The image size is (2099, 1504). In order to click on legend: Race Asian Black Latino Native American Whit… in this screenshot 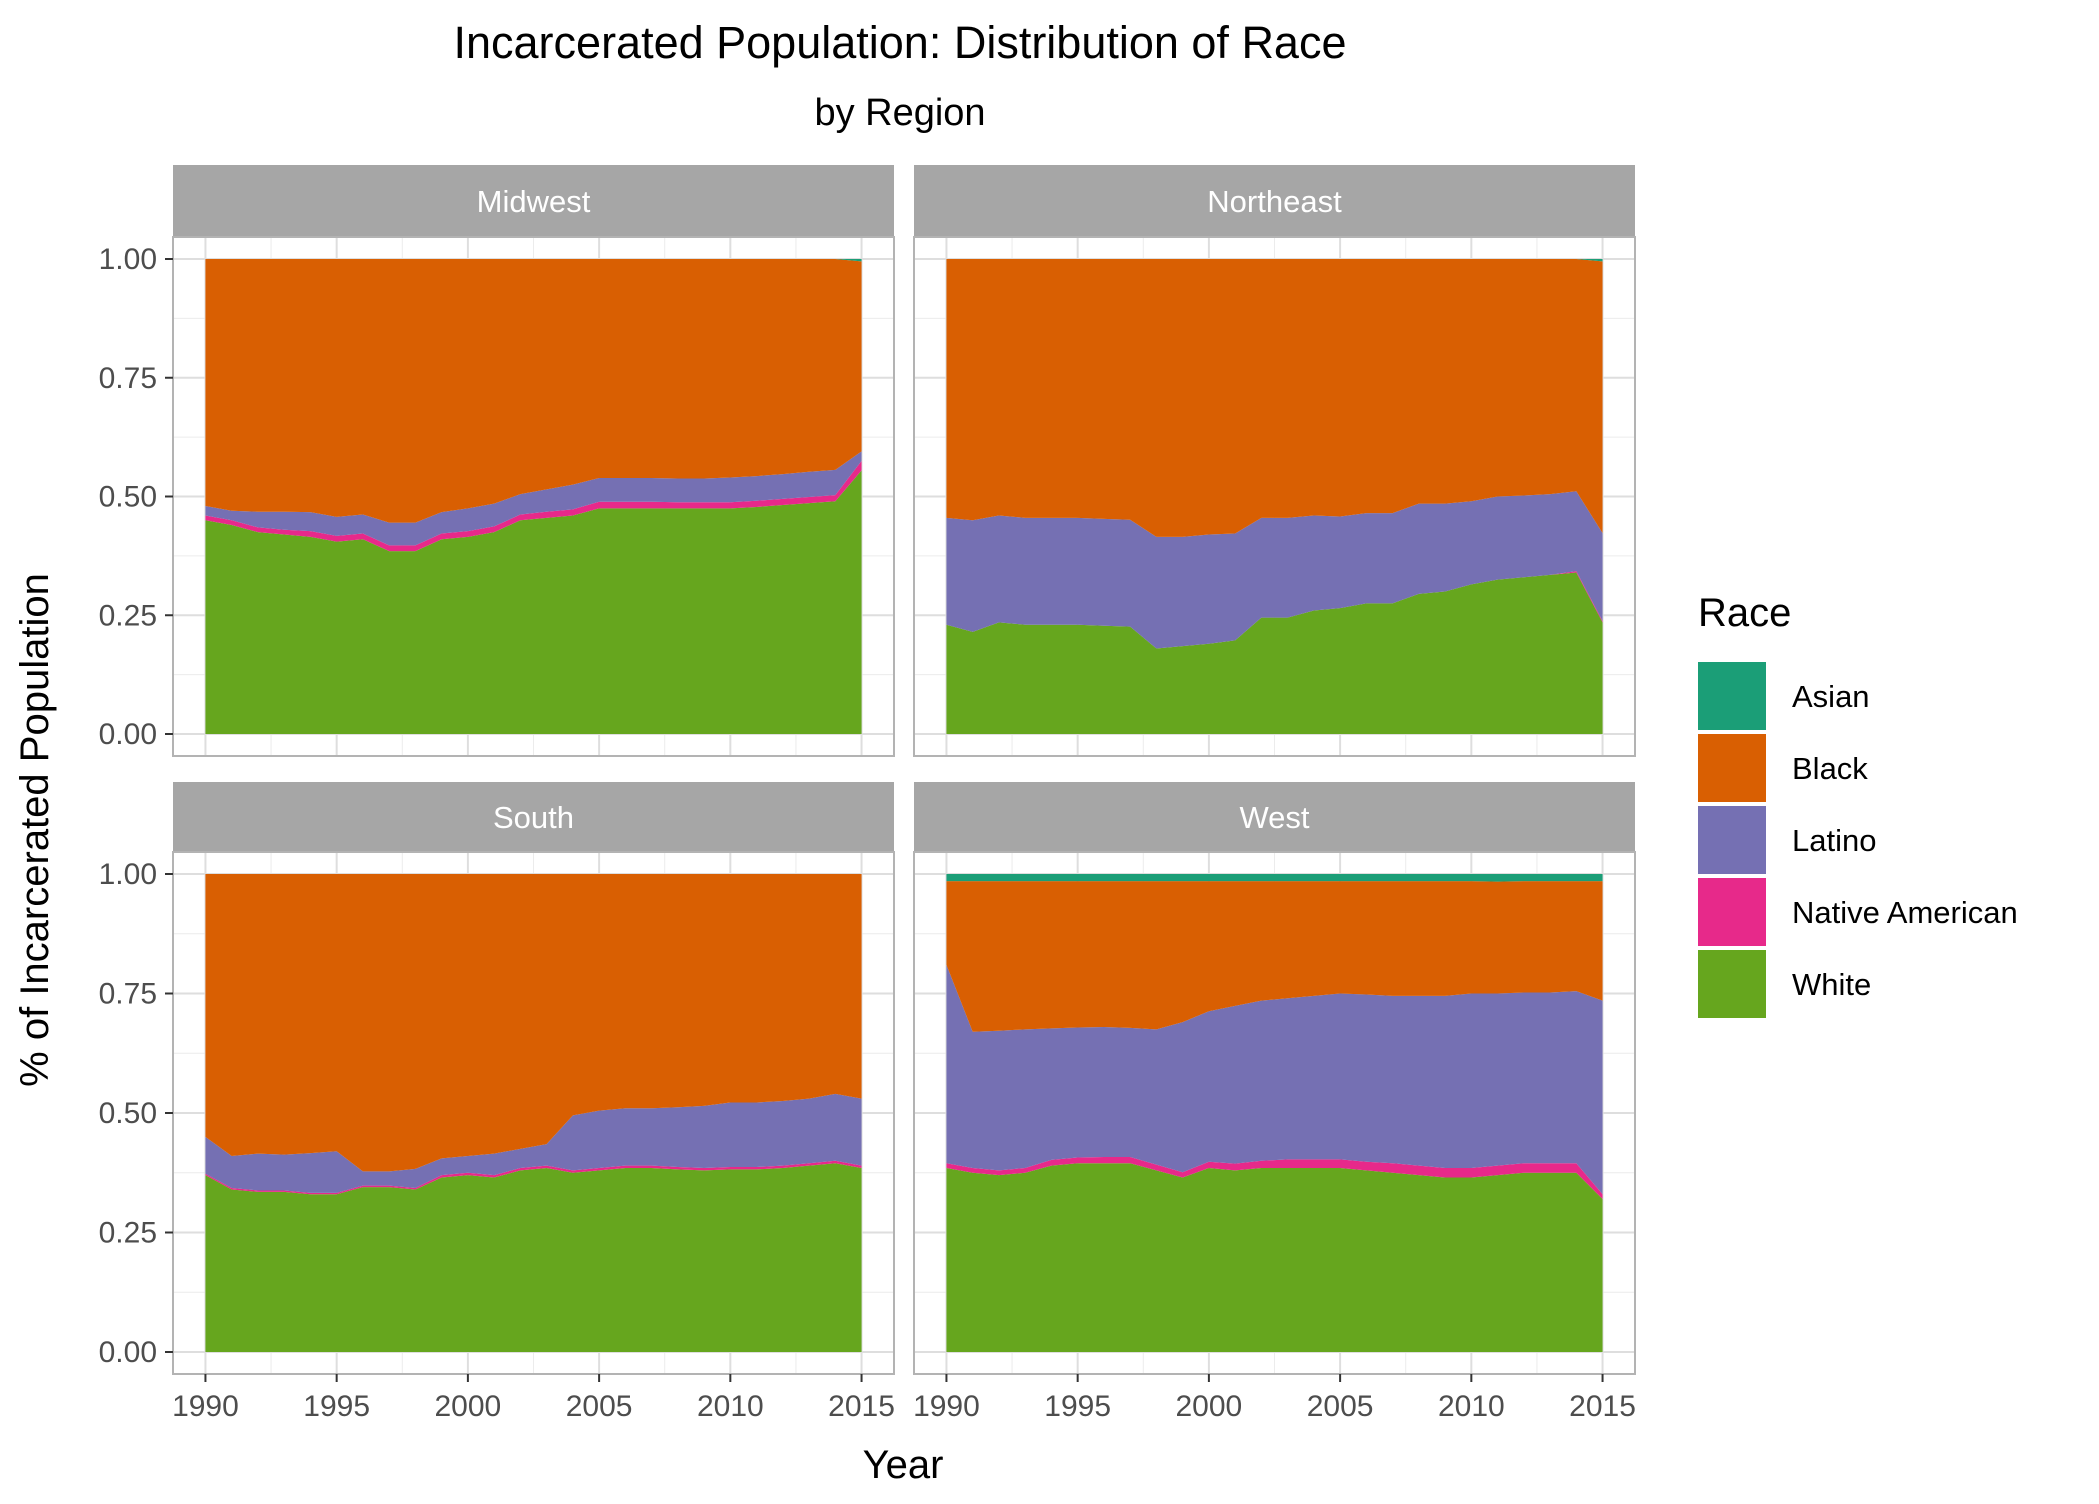, I will do `click(1858, 804)`.